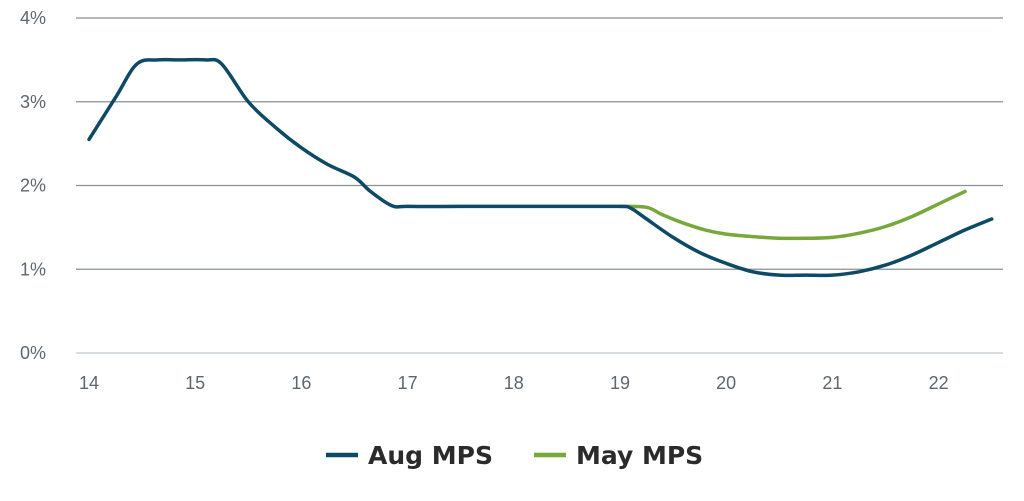  I want to click on y-tick-label: 2%, so click(33, 186).